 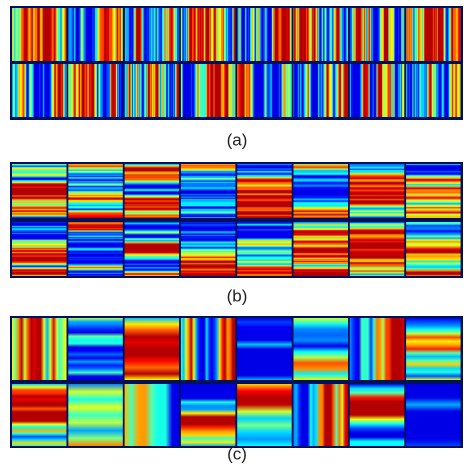 What do you see at coordinates (237, 453) in the screenshot?
I see `panel-label: (c)` at bounding box center [237, 453].